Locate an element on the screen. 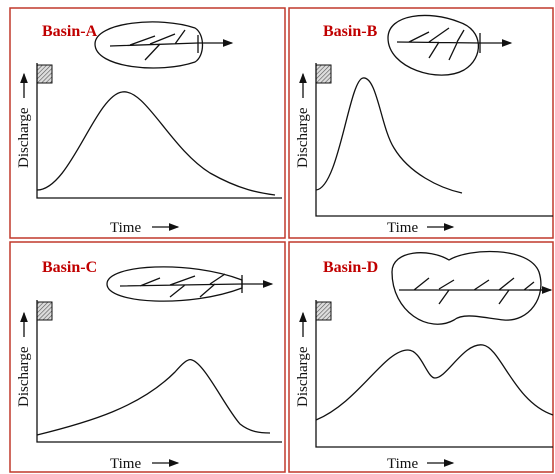  panel-title: Basin-B is located at coordinates (350, 31).